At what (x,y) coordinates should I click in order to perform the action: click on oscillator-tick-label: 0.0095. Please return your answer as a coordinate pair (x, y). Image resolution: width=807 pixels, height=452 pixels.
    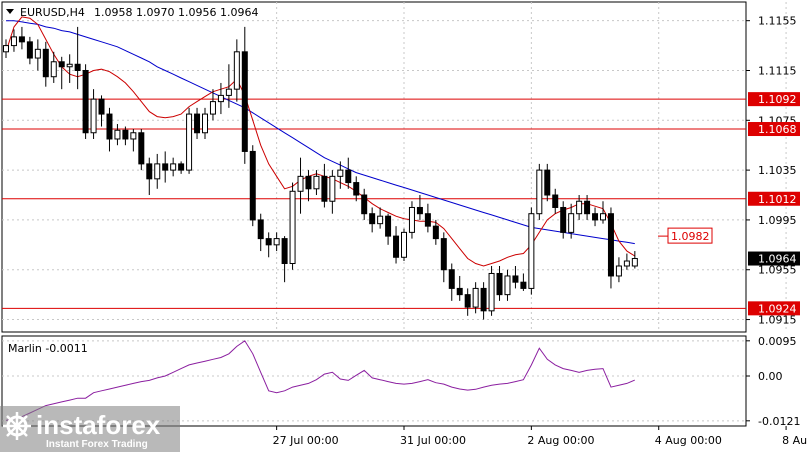
    Looking at the image, I should click on (777, 341).